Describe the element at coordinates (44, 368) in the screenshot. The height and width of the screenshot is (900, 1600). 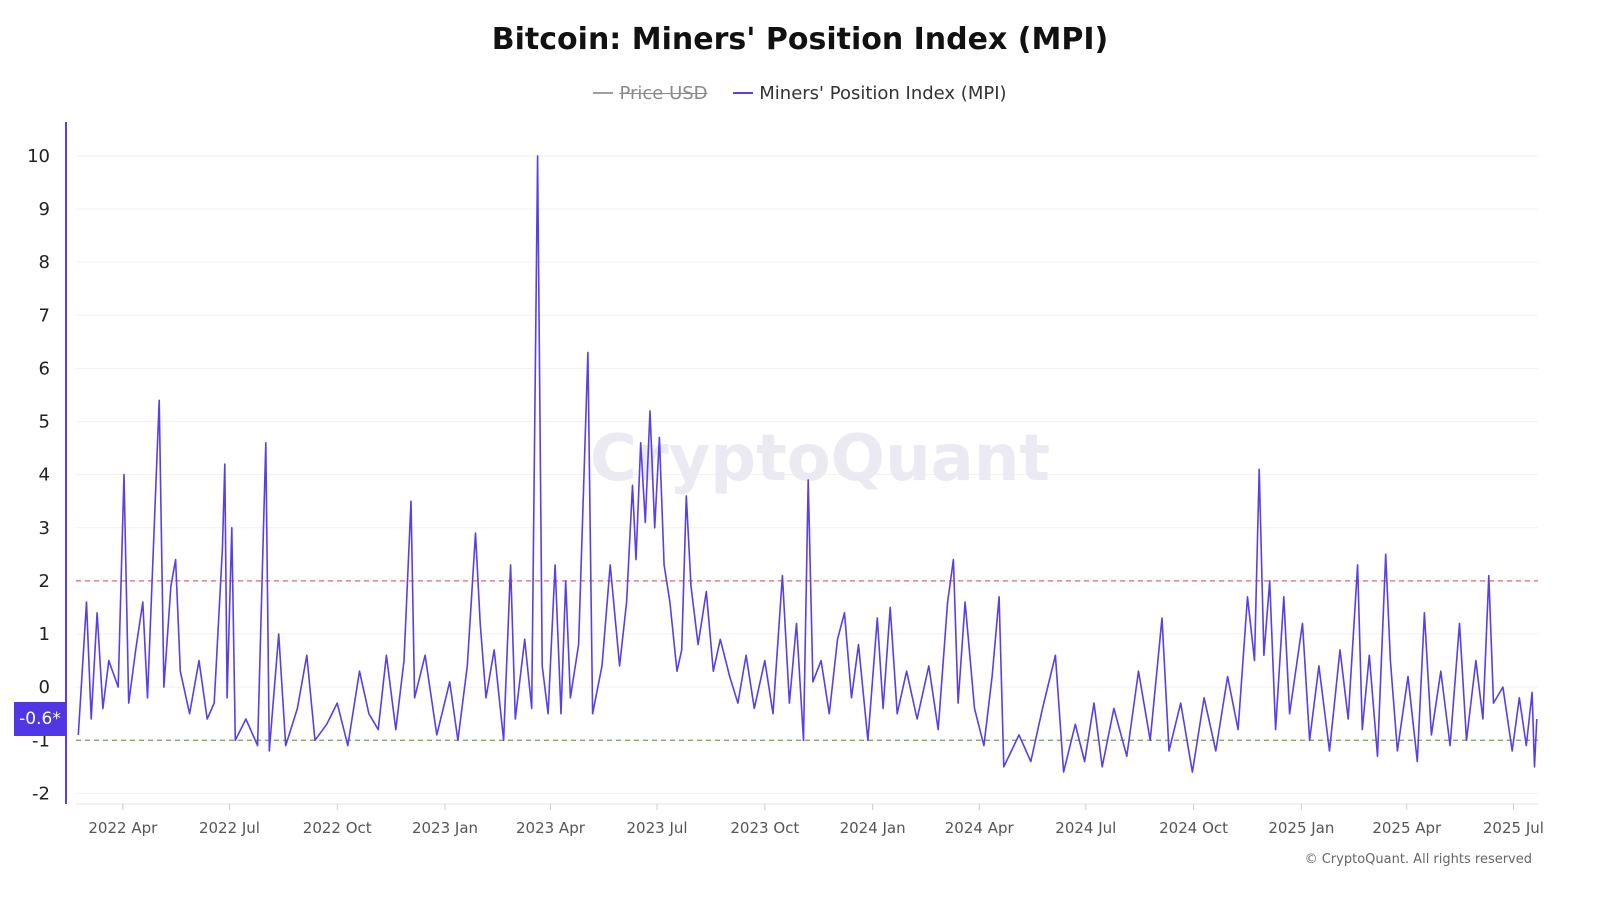
I see `y-tick-label-8: 6` at that location.